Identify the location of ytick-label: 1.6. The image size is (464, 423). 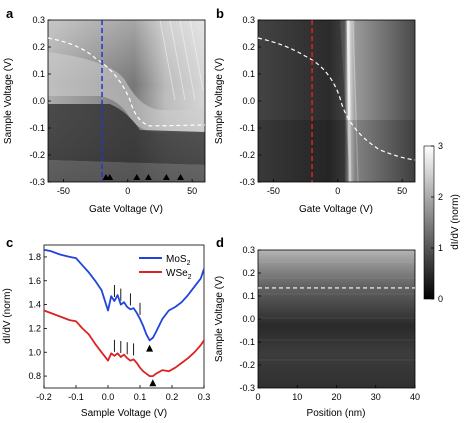
(34, 281).